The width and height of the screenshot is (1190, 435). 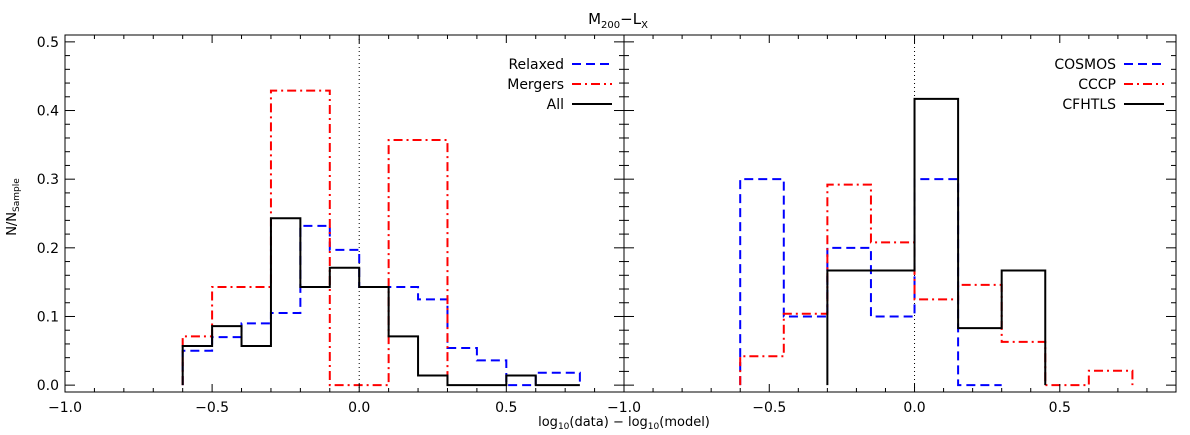 I want to click on histogram-series-all, so click(x=380, y=302).